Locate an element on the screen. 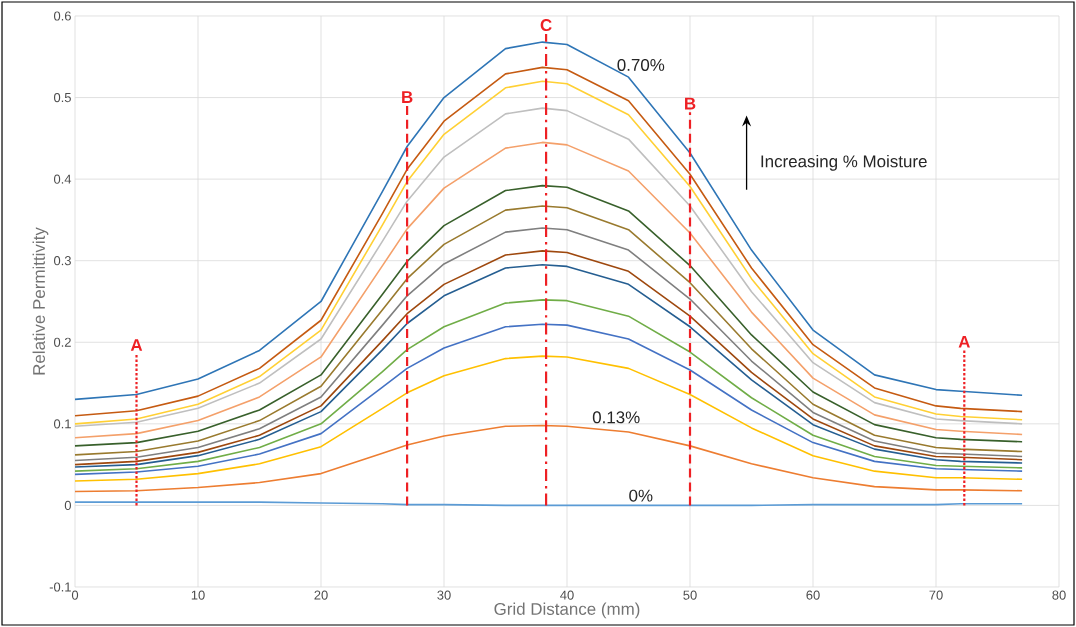  y-tick-label: 0.4 is located at coordinates (62, 179).